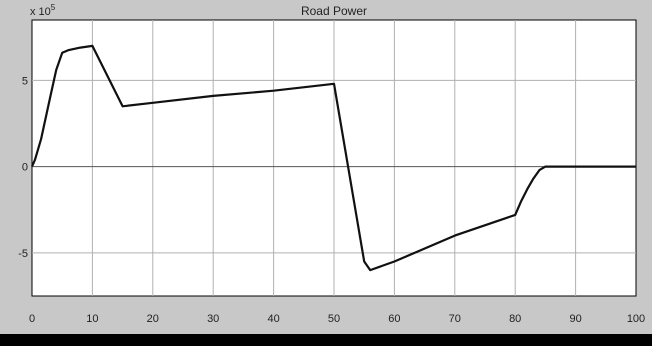 The width and height of the screenshot is (652, 346). Describe the element at coordinates (575, 319) in the screenshot. I see `x-tick-label: 90` at that location.